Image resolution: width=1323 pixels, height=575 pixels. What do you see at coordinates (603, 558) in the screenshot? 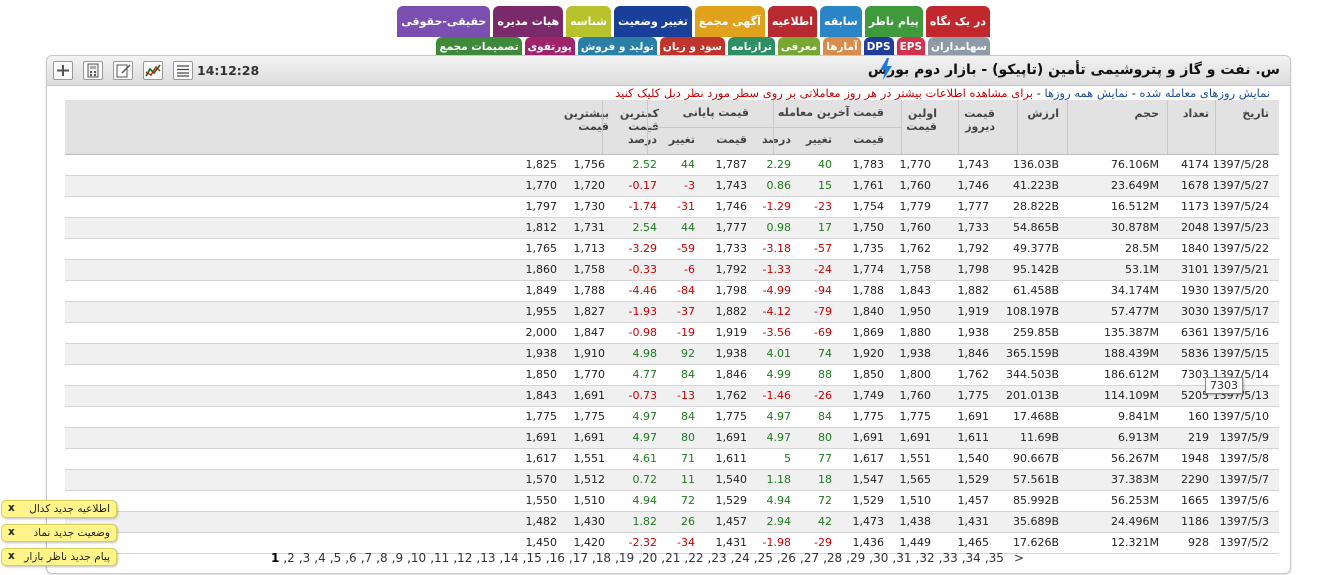
I see `page-link: 18` at bounding box center [603, 558].